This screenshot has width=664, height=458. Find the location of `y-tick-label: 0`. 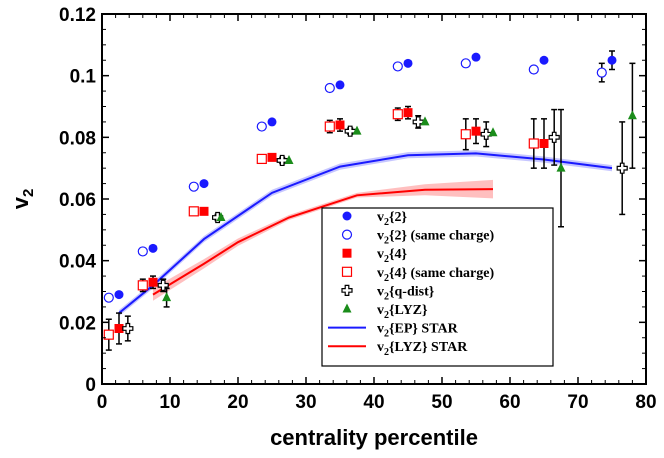

y-tick-label: 0 is located at coordinates (90, 385).